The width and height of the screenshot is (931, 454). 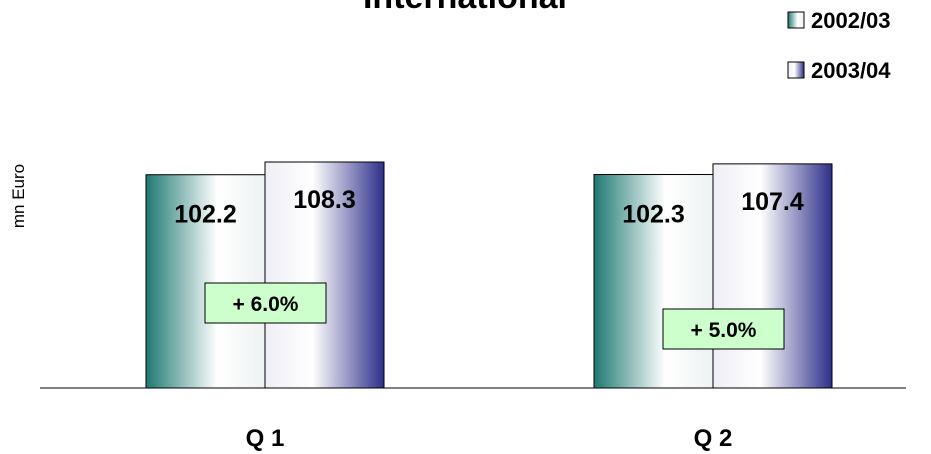 What do you see at coordinates (205, 215) in the screenshot?
I see `data-label-q-1-2002-03: 102.2` at bounding box center [205, 215].